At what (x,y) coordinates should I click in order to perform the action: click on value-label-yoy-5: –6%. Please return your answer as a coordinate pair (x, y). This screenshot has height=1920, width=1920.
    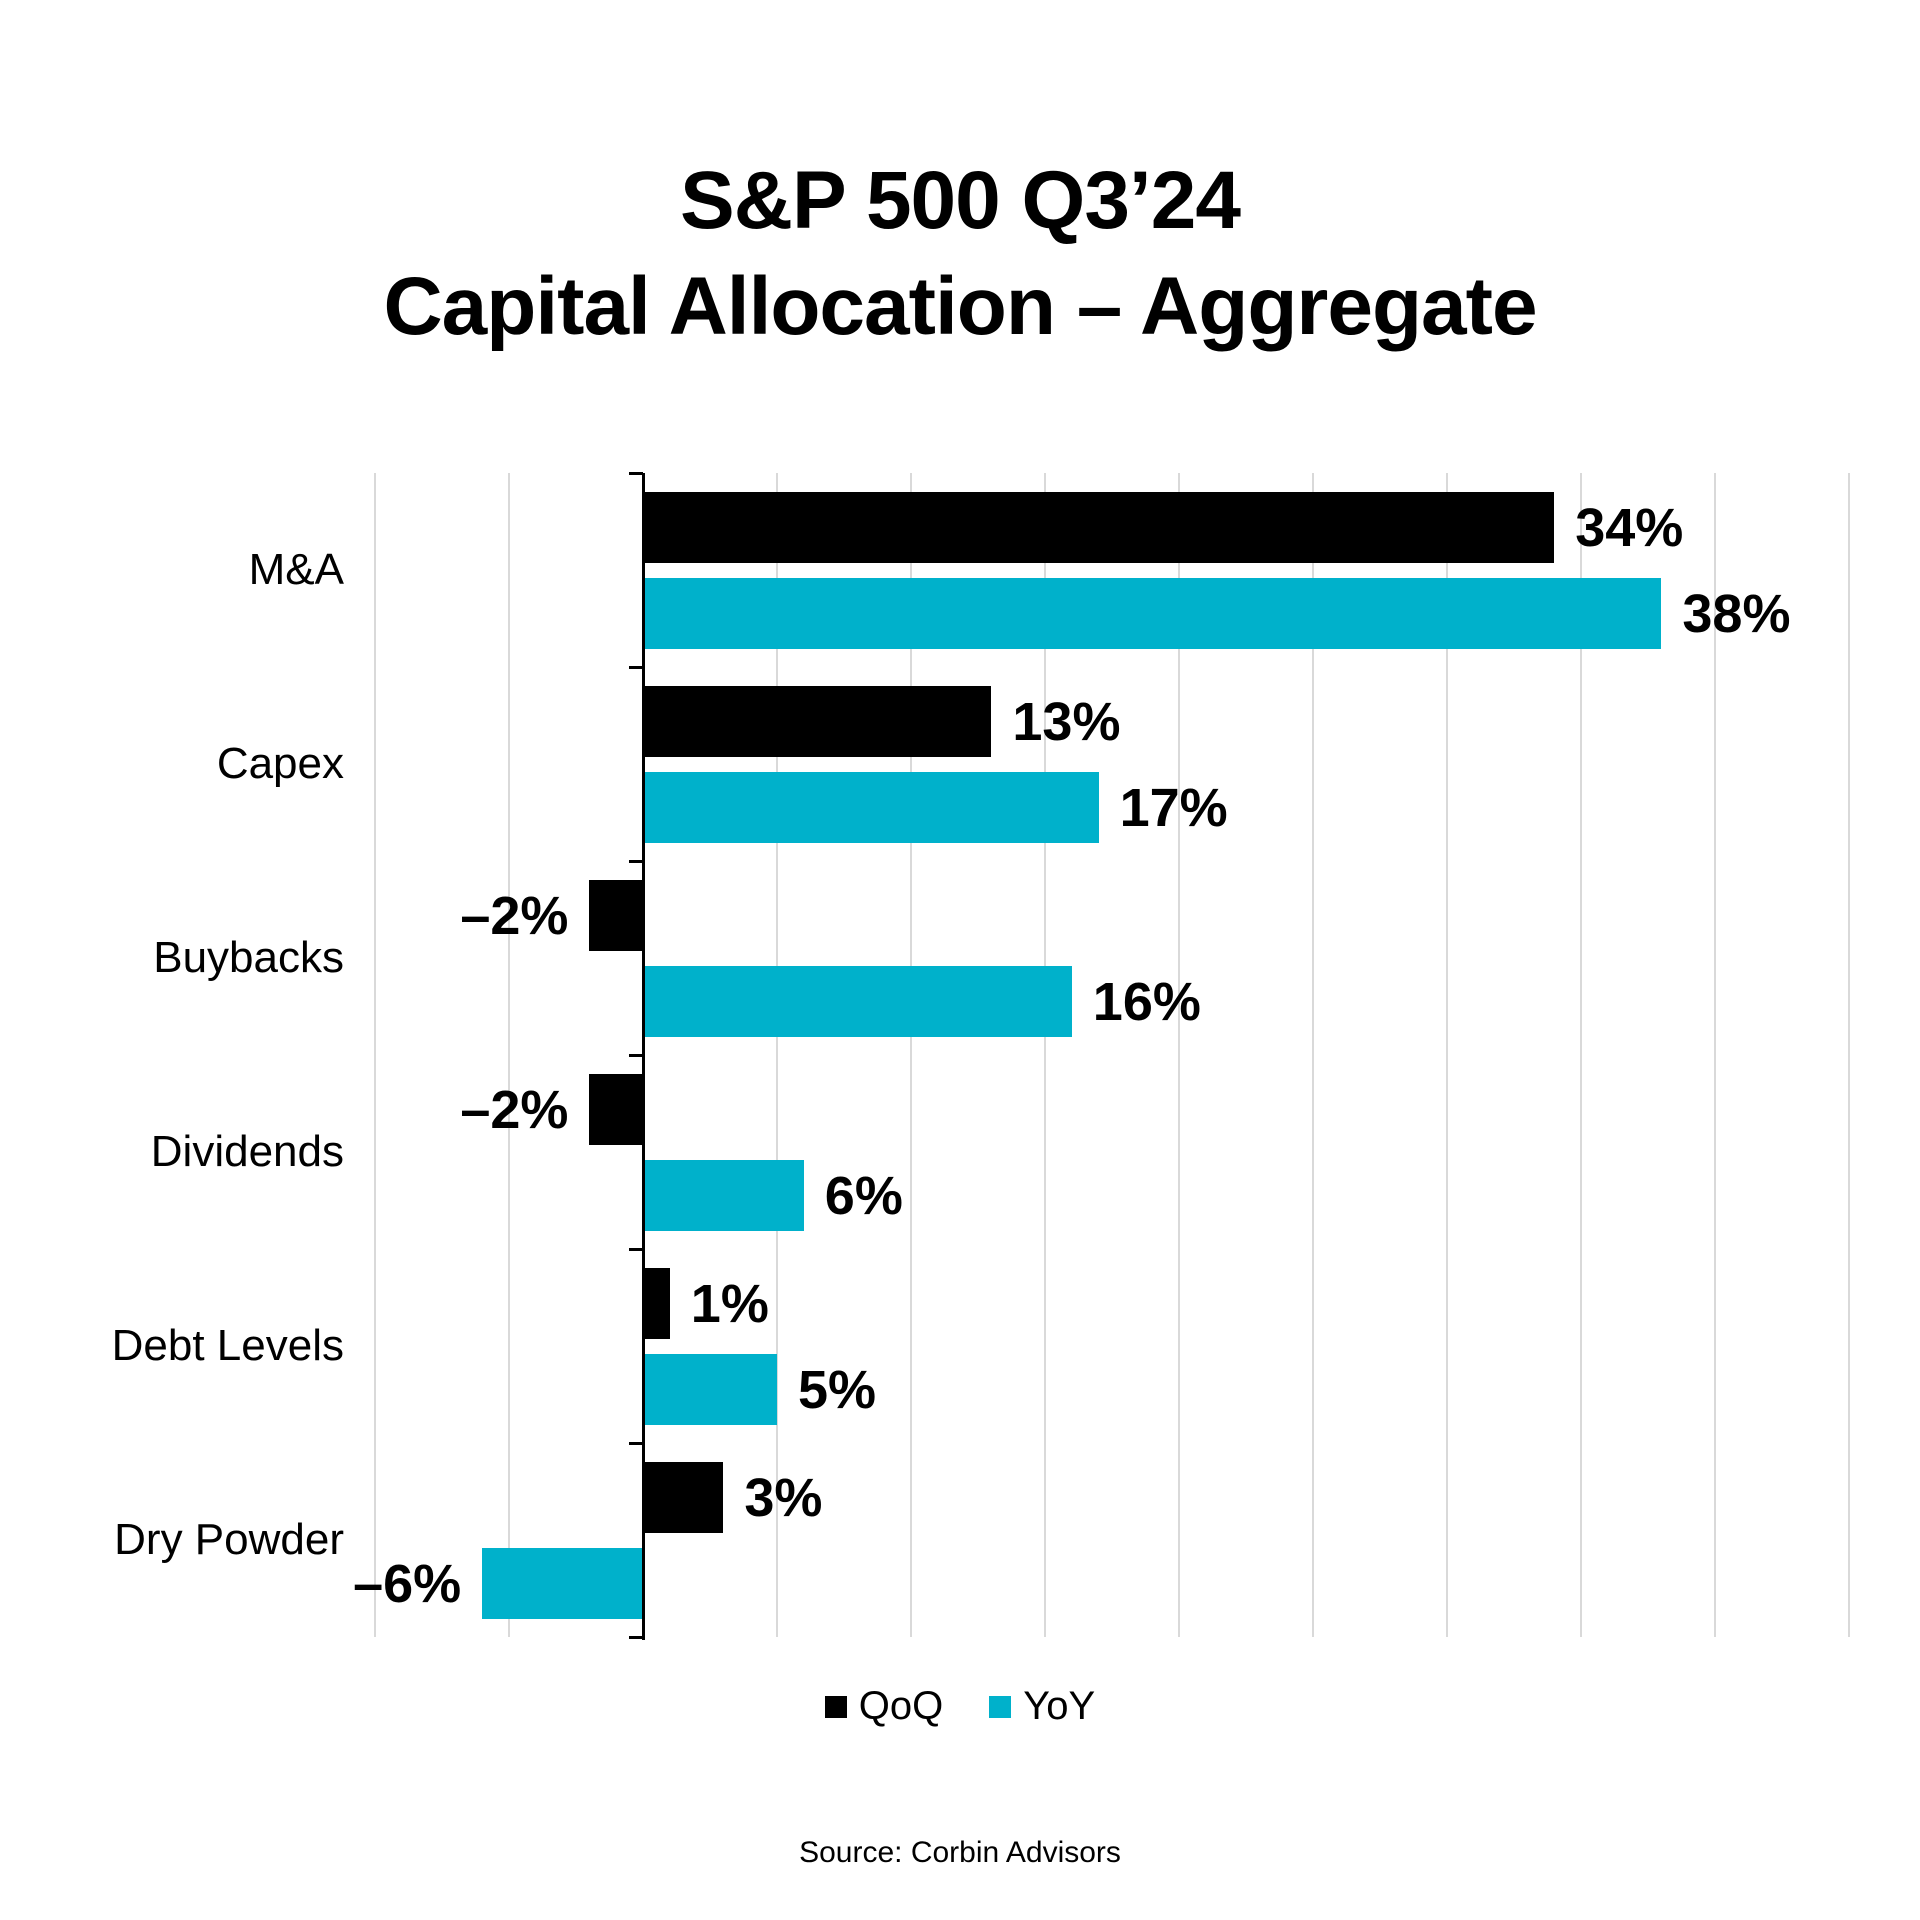
    Looking at the image, I should click on (407, 1583).